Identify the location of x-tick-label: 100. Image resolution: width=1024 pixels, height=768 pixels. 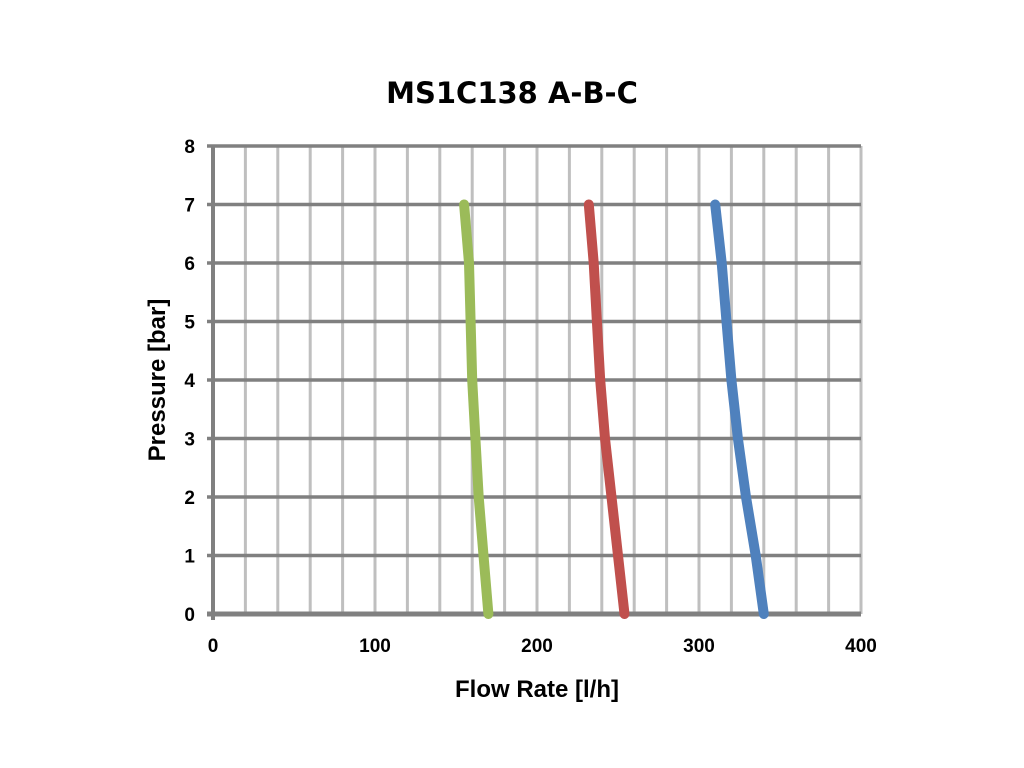
(375, 646).